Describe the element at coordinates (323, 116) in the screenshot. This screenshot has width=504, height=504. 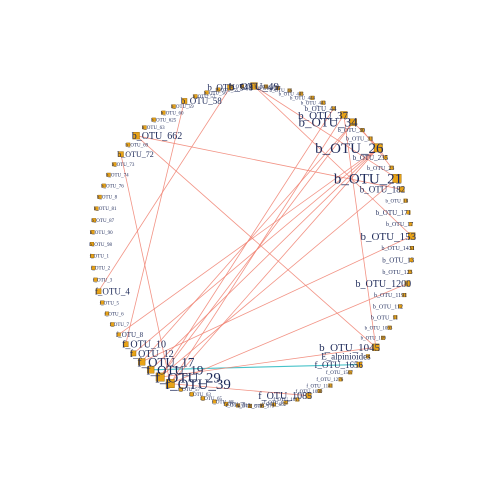
I see `node-label-b_OTU_37: b_OTU_37` at that location.